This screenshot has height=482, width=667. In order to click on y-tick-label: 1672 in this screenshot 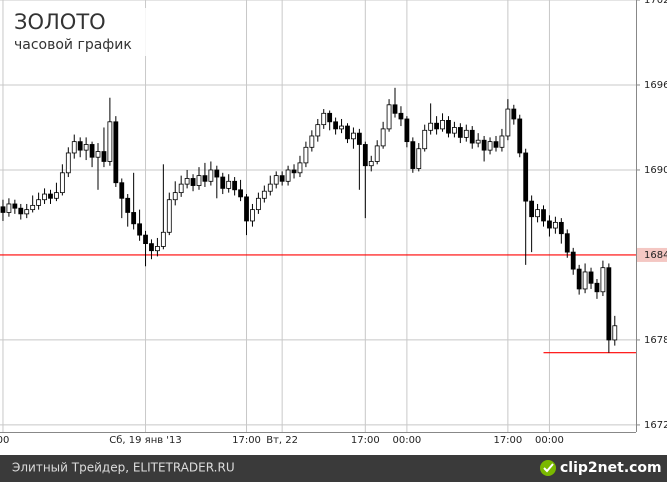, I will do `click(655, 425)`.